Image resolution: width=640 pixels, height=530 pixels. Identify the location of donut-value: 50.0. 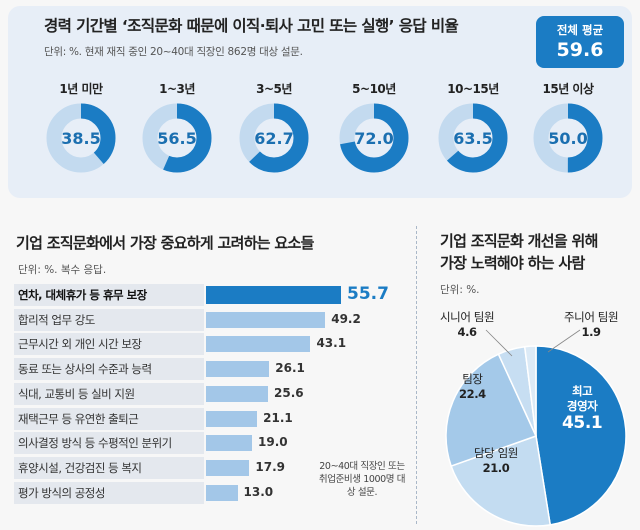
(567, 138).